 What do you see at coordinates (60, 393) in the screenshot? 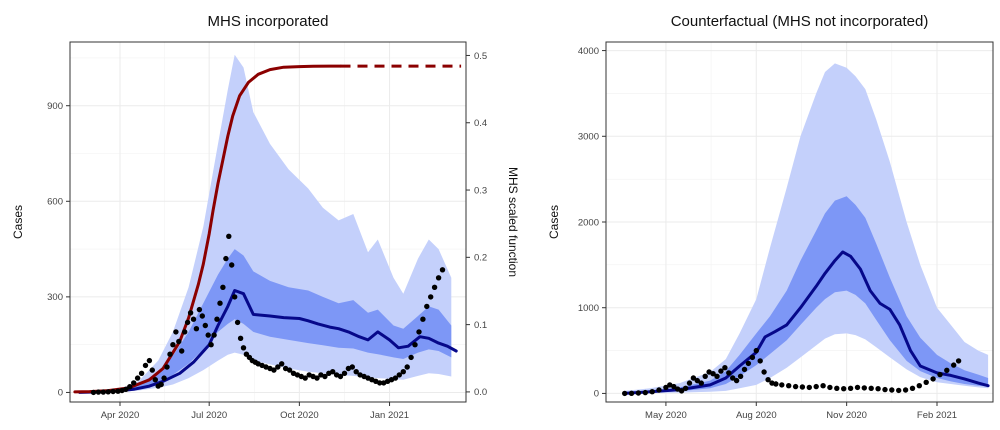
I see `y-tick-label: 0` at bounding box center [60, 393].